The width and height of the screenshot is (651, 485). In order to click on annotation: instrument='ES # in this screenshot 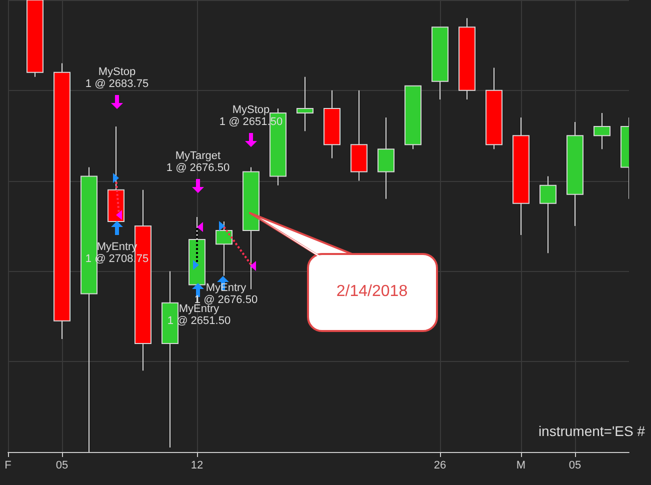, I will do `click(591, 431)`.